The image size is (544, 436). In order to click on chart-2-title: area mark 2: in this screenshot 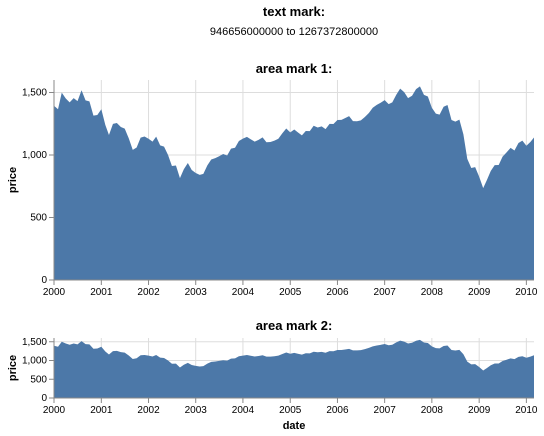, I will do `click(294, 325)`.